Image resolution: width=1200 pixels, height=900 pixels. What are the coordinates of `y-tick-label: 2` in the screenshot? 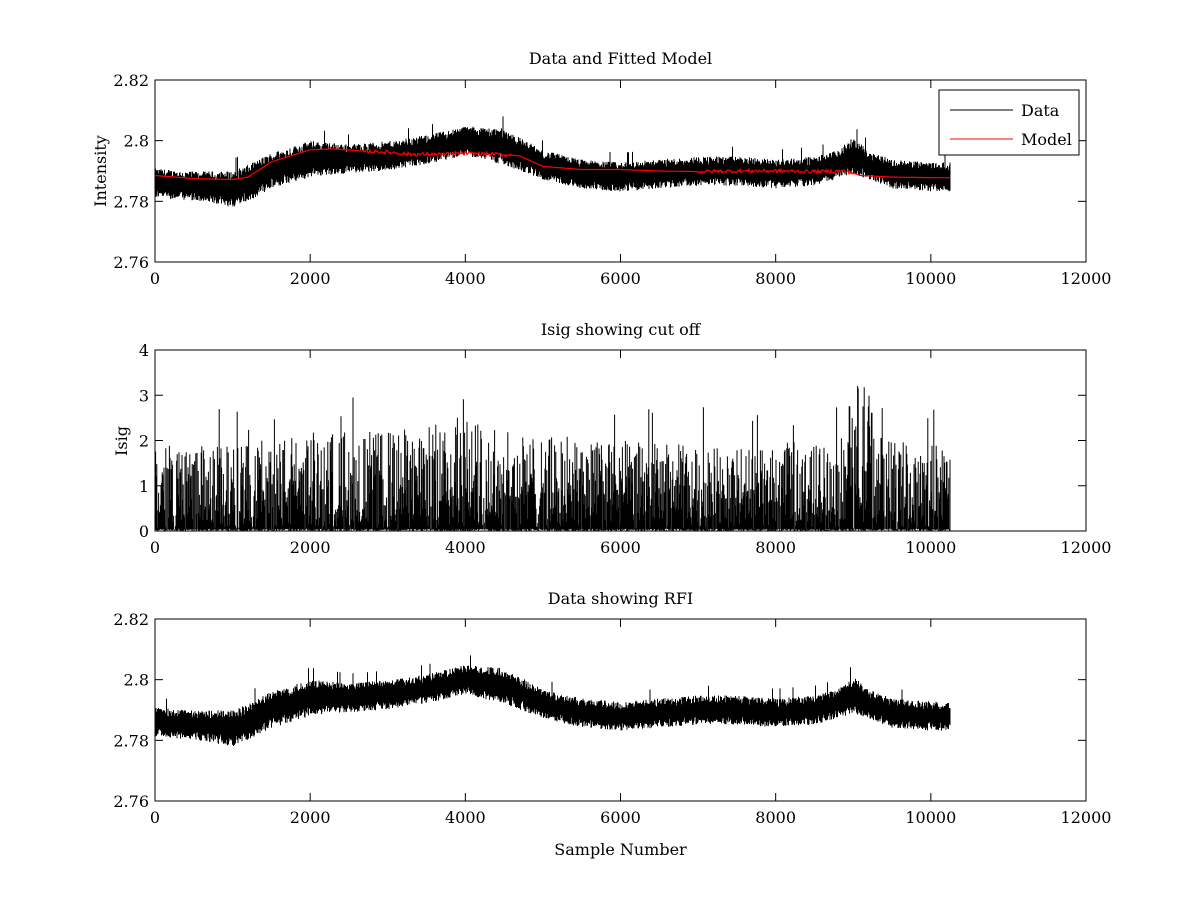 It's located at (144, 441).